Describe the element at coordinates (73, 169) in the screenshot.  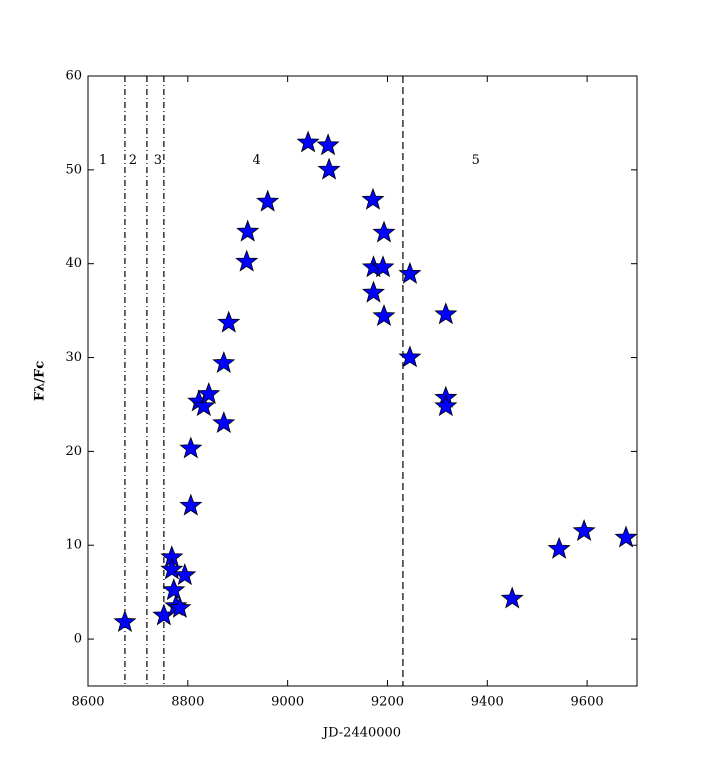
I see `y-tick-label: 50` at that location.